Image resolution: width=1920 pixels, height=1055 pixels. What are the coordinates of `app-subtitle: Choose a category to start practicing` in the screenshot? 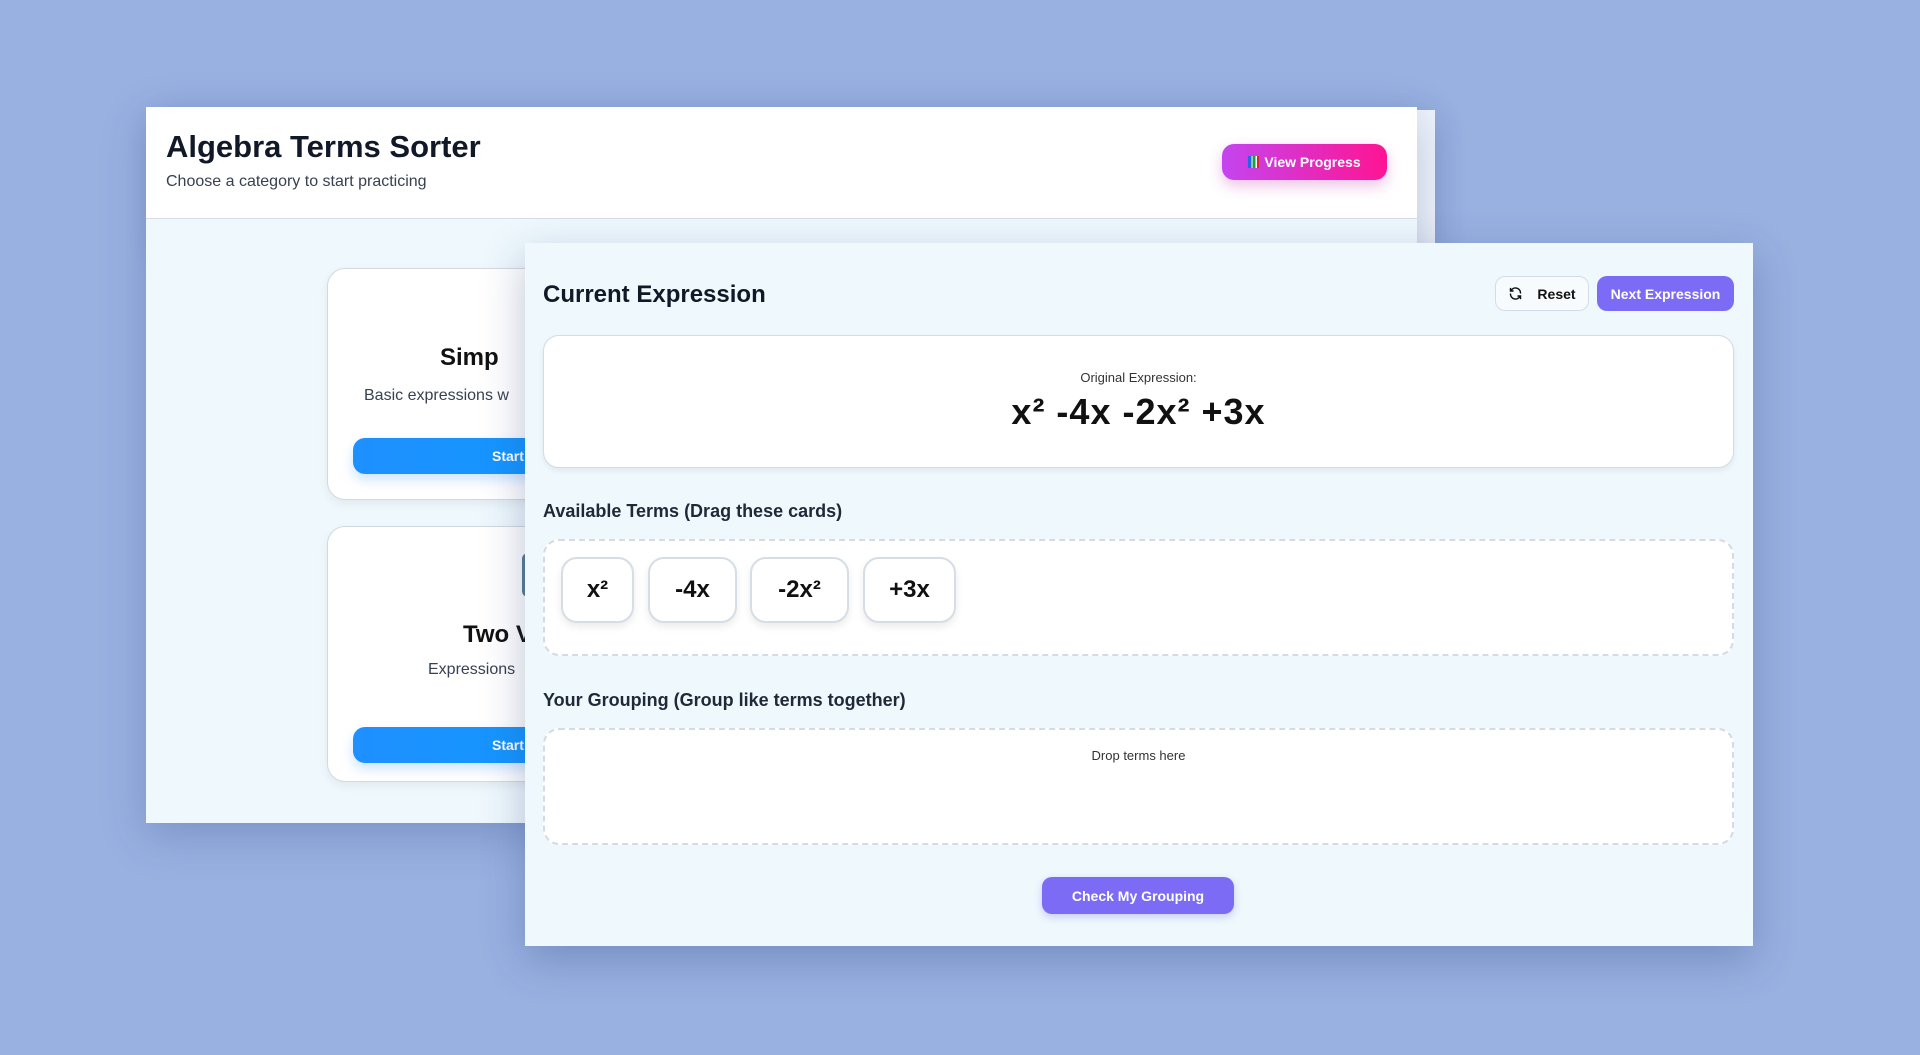 It's located at (296, 181).